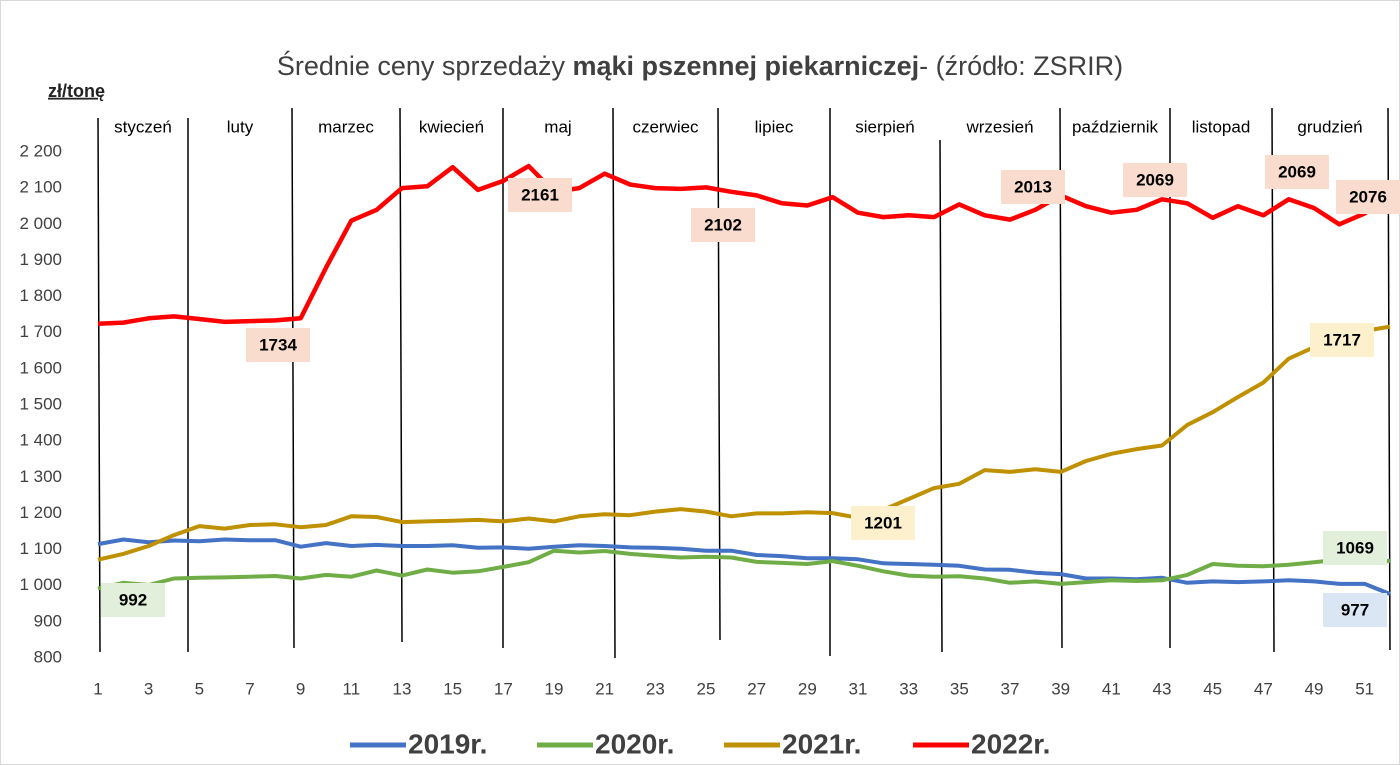  Describe the element at coordinates (451, 126) in the screenshot. I see `month-label: kwiecień` at that location.